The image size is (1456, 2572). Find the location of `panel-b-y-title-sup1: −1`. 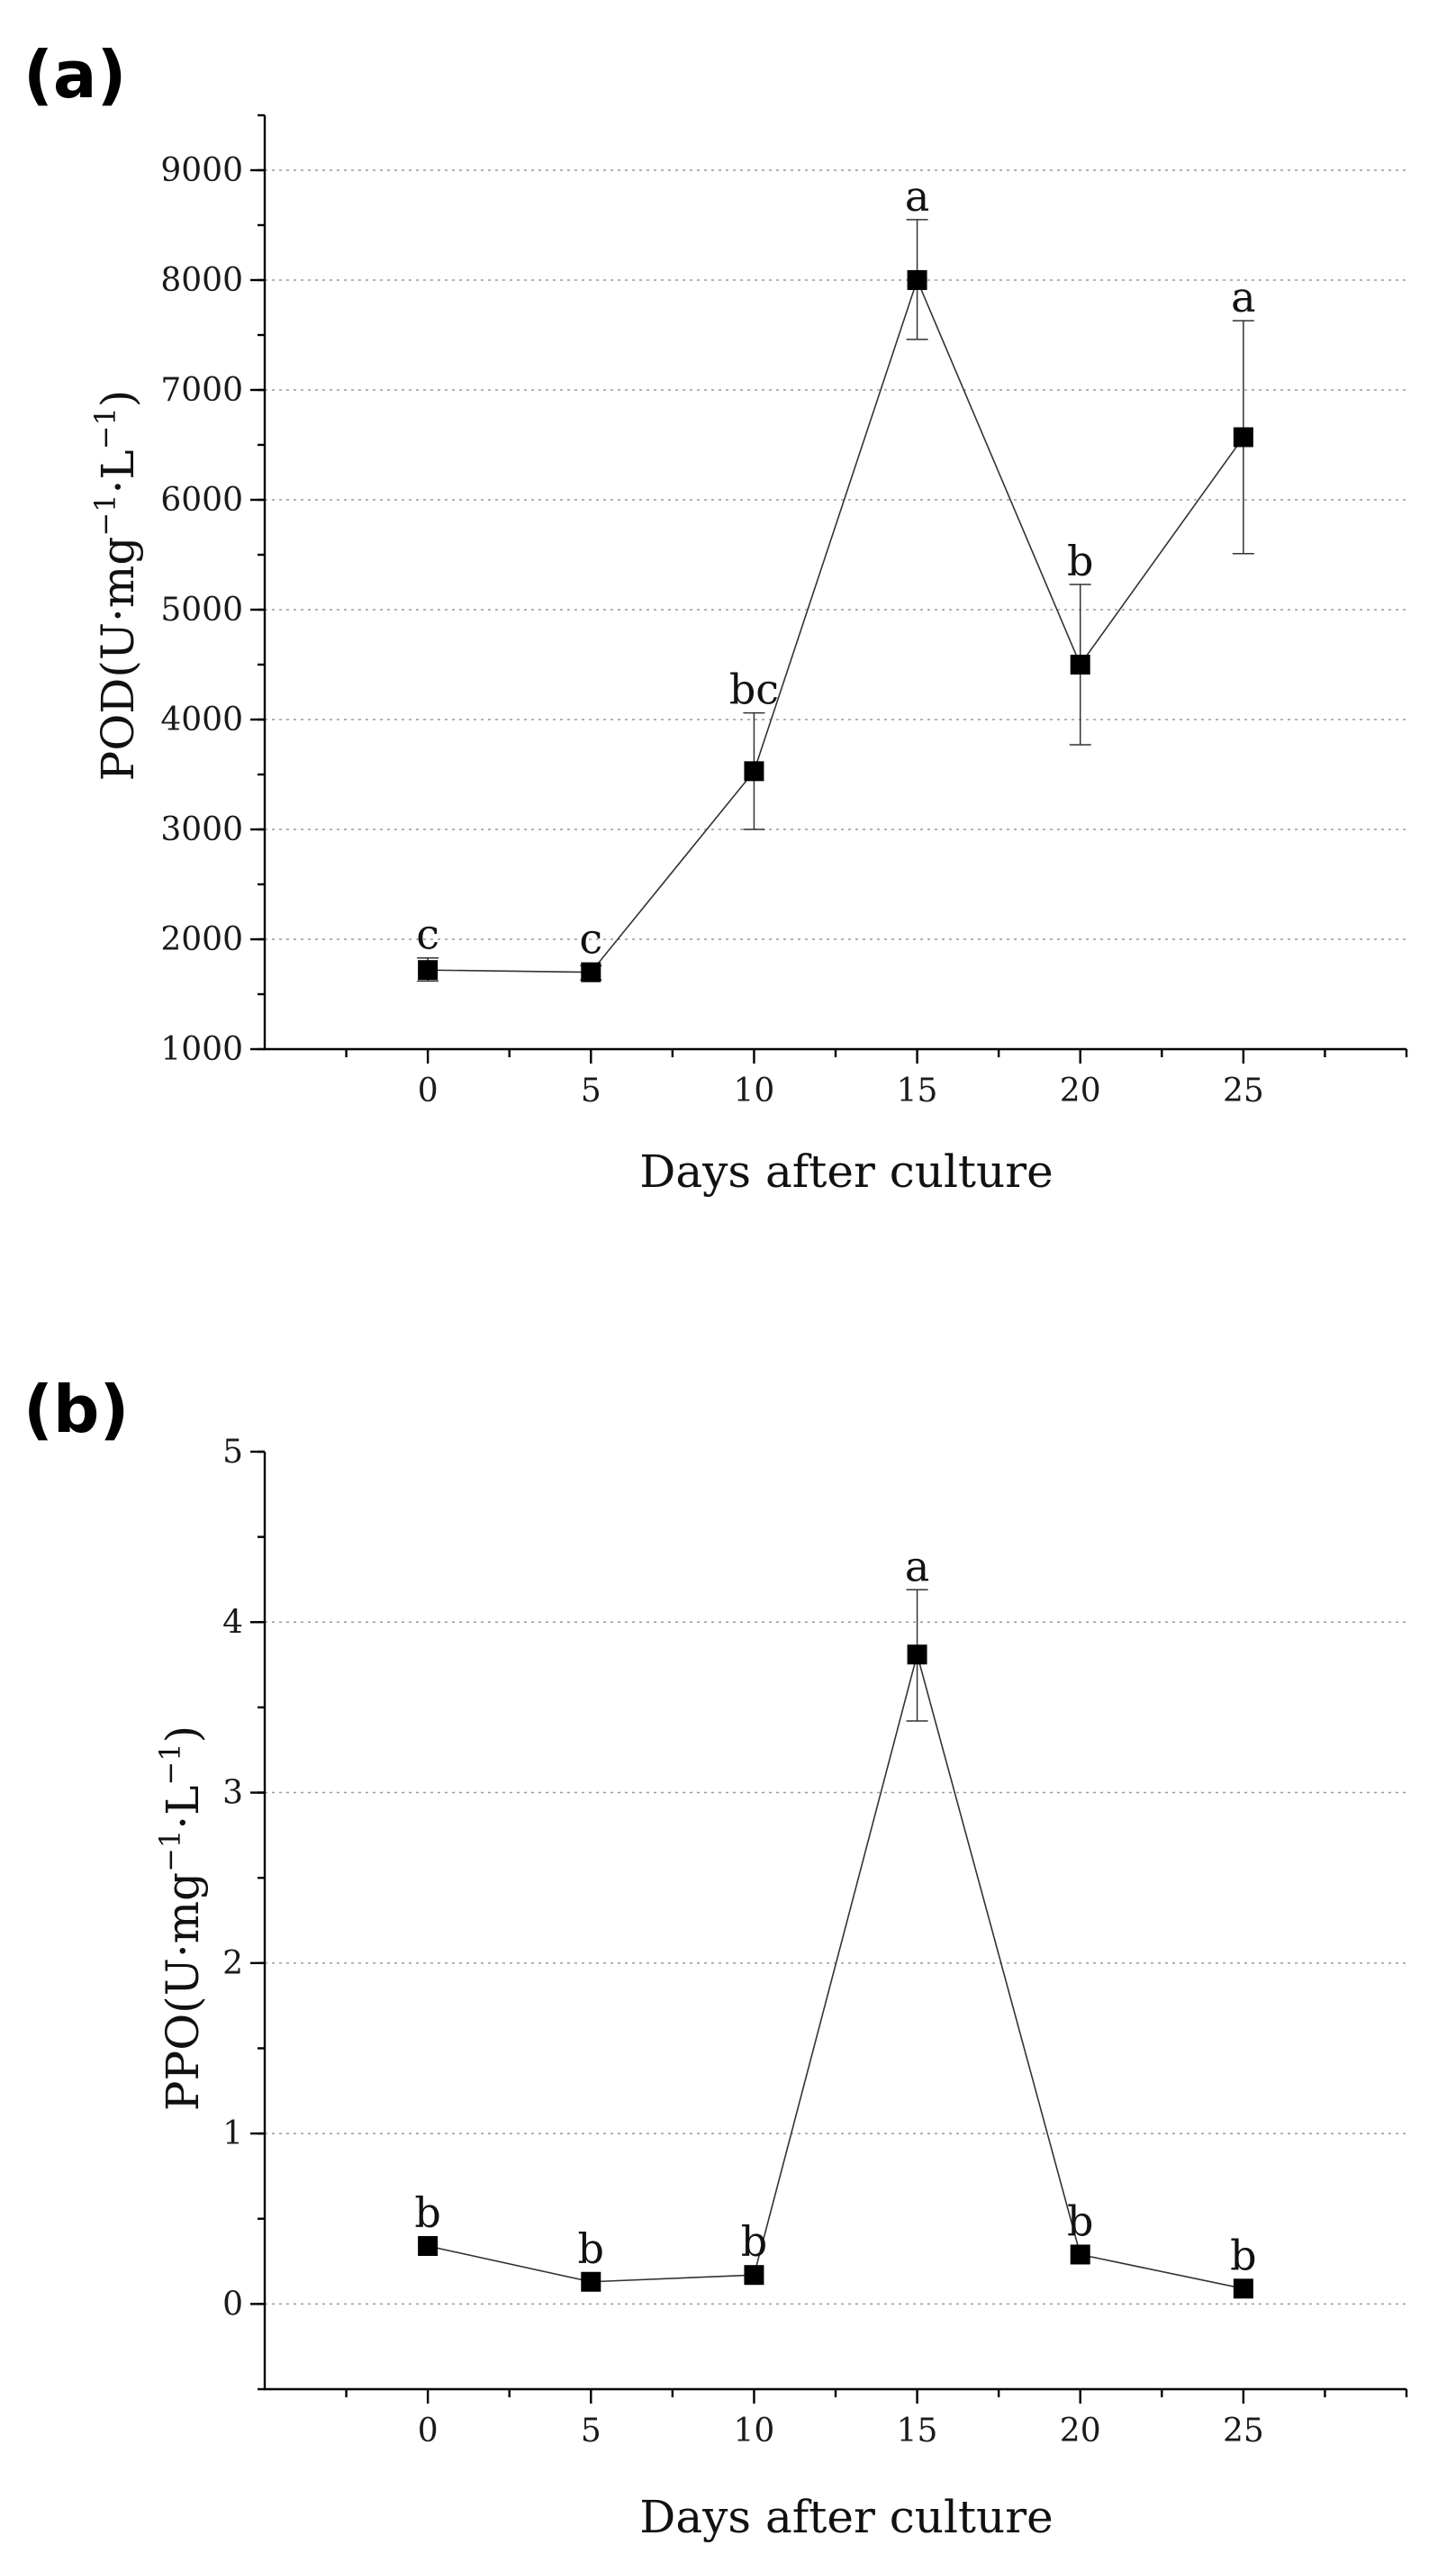

panel-b-y-title-sup1: −1 is located at coordinates (170, 1851).